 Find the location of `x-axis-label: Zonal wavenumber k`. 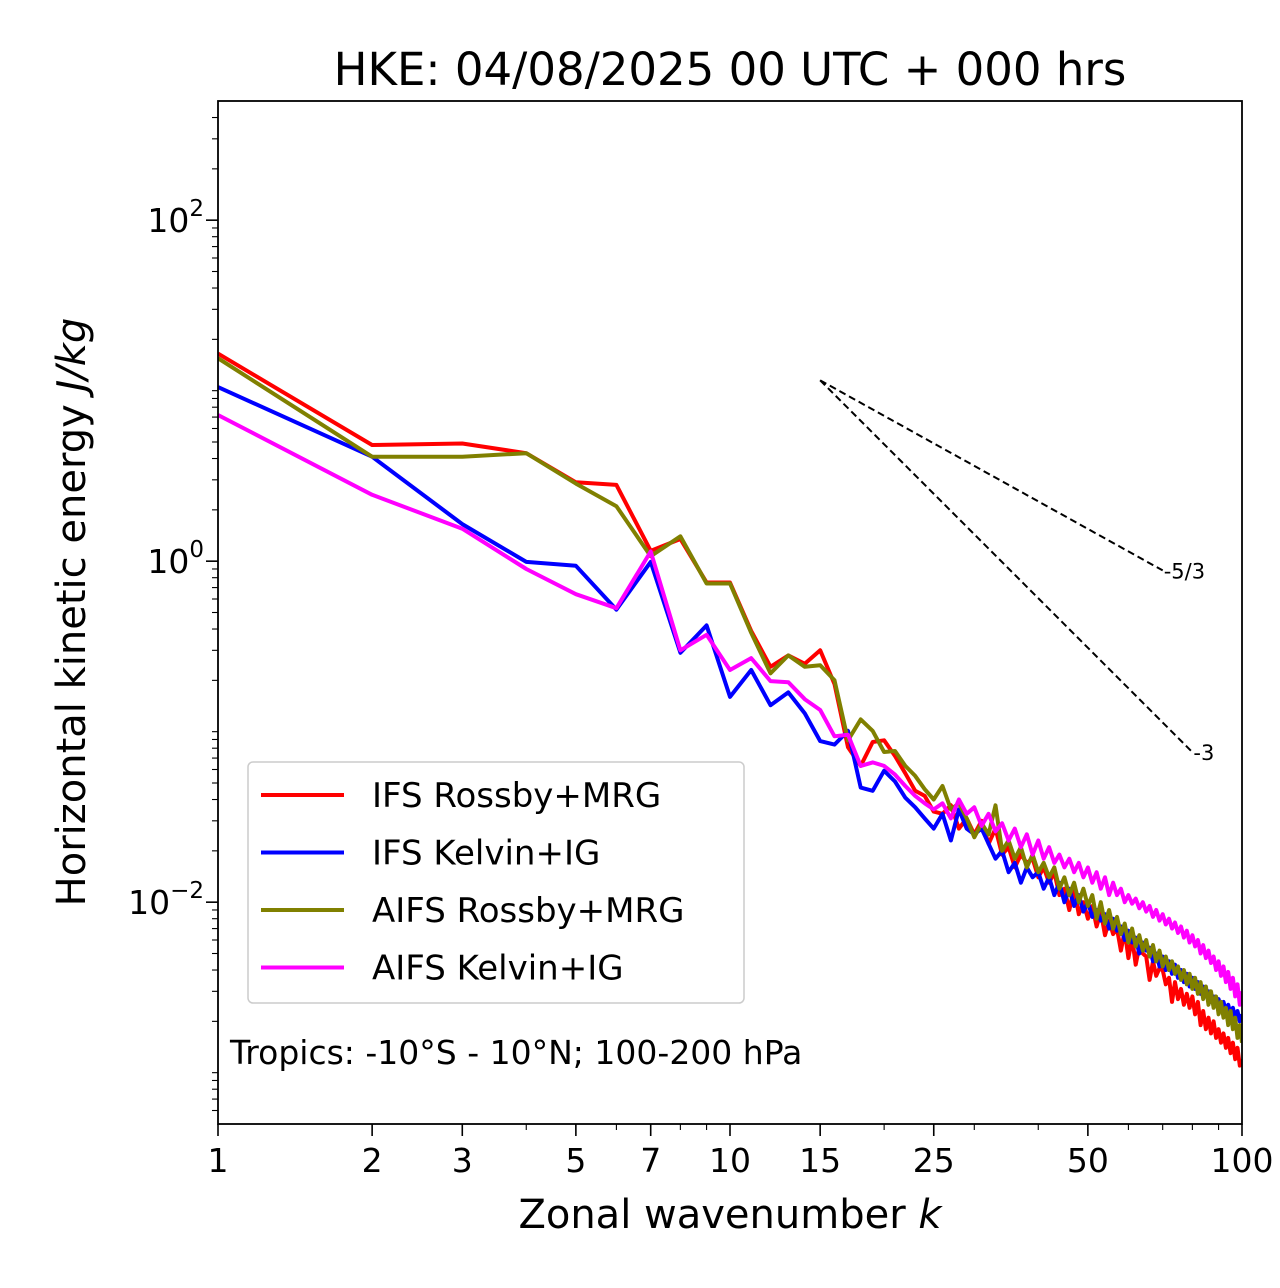

x-axis-label: Zonal wavenumber k is located at coordinates (730, 1215).